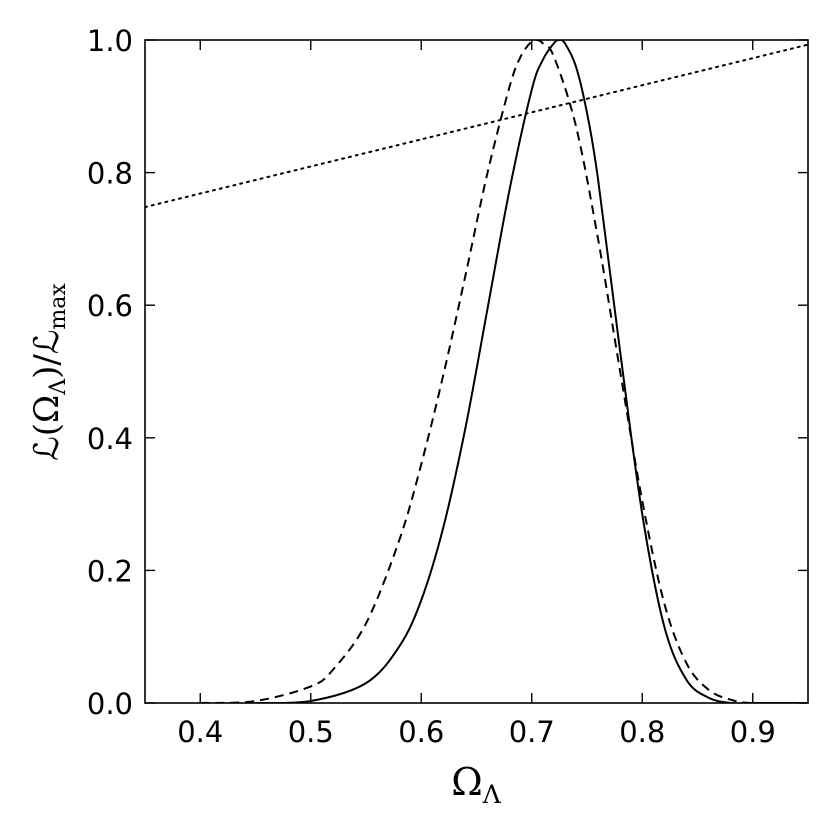 This screenshot has width=830, height=830. I want to click on y-axis-label-part2: )/ℒ, so click(47, 354).